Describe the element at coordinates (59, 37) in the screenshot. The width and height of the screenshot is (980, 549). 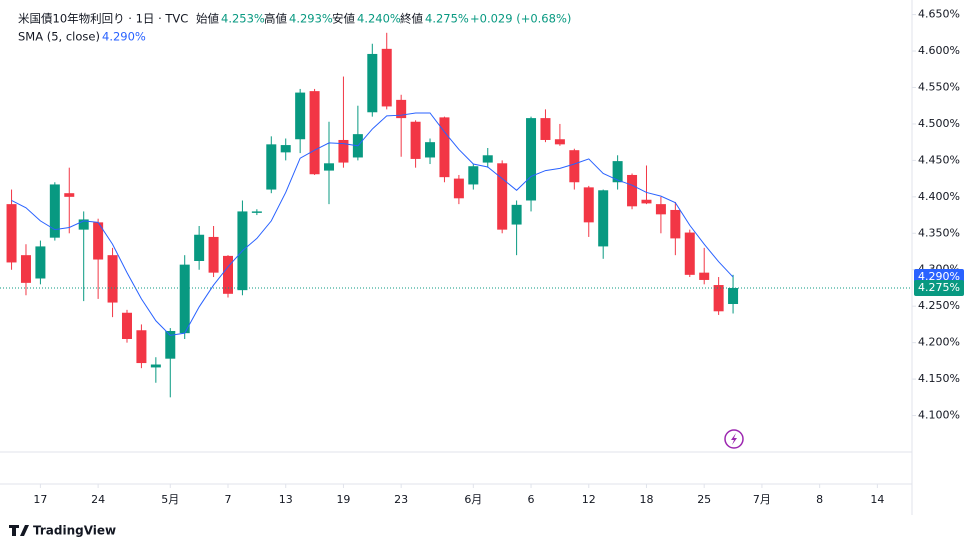
I see `indicator-name: SMA (5, close)` at that location.